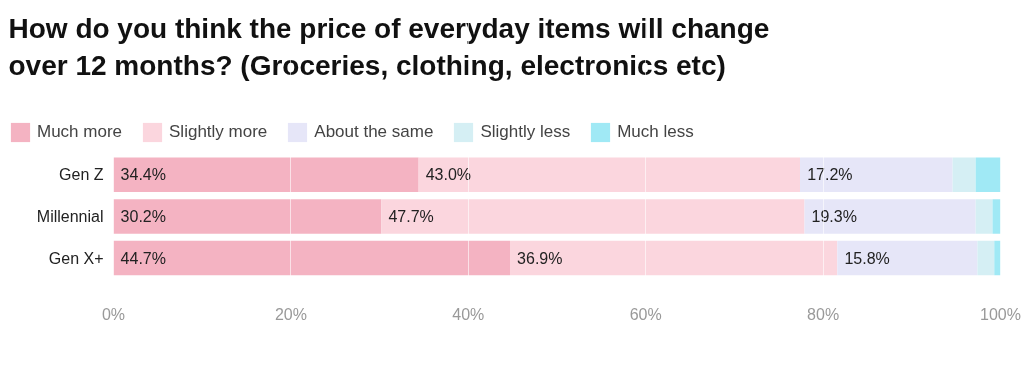 Image resolution: width=1023 pixels, height=368 pixels. What do you see at coordinates (113, 314) in the screenshot?
I see `x-tick-label: 0%` at bounding box center [113, 314].